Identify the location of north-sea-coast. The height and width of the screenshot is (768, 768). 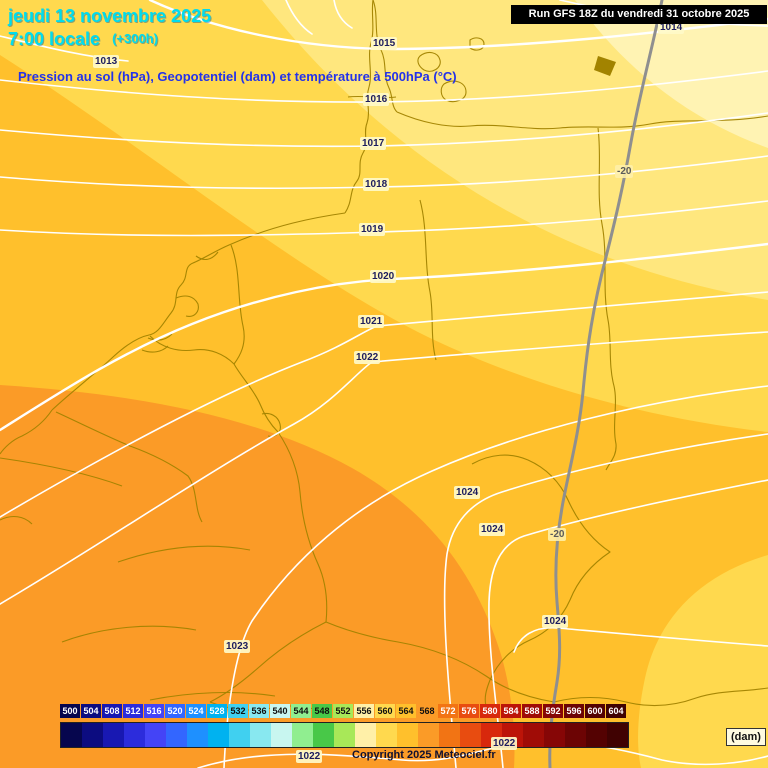
(198, 311).